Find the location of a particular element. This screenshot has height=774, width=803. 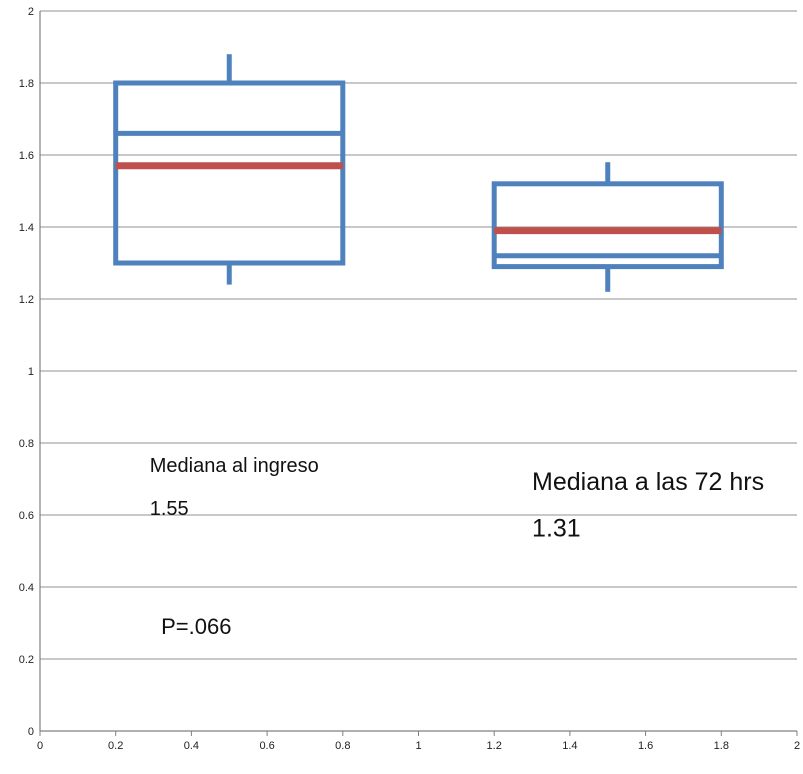

x-tick-label: 2 is located at coordinates (797, 746).